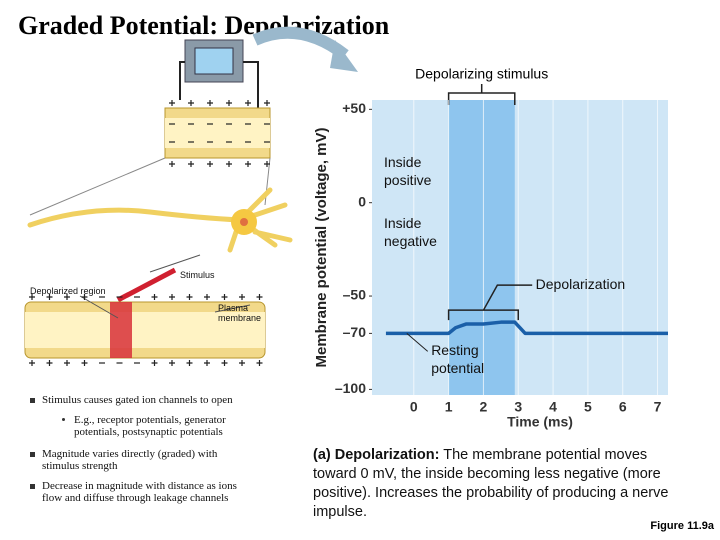 The height and width of the screenshot is (540, 720). What do you see at coordinates (526, 328) in the screenshot?
I see `voltage-line` at bounding box center [526, 328].